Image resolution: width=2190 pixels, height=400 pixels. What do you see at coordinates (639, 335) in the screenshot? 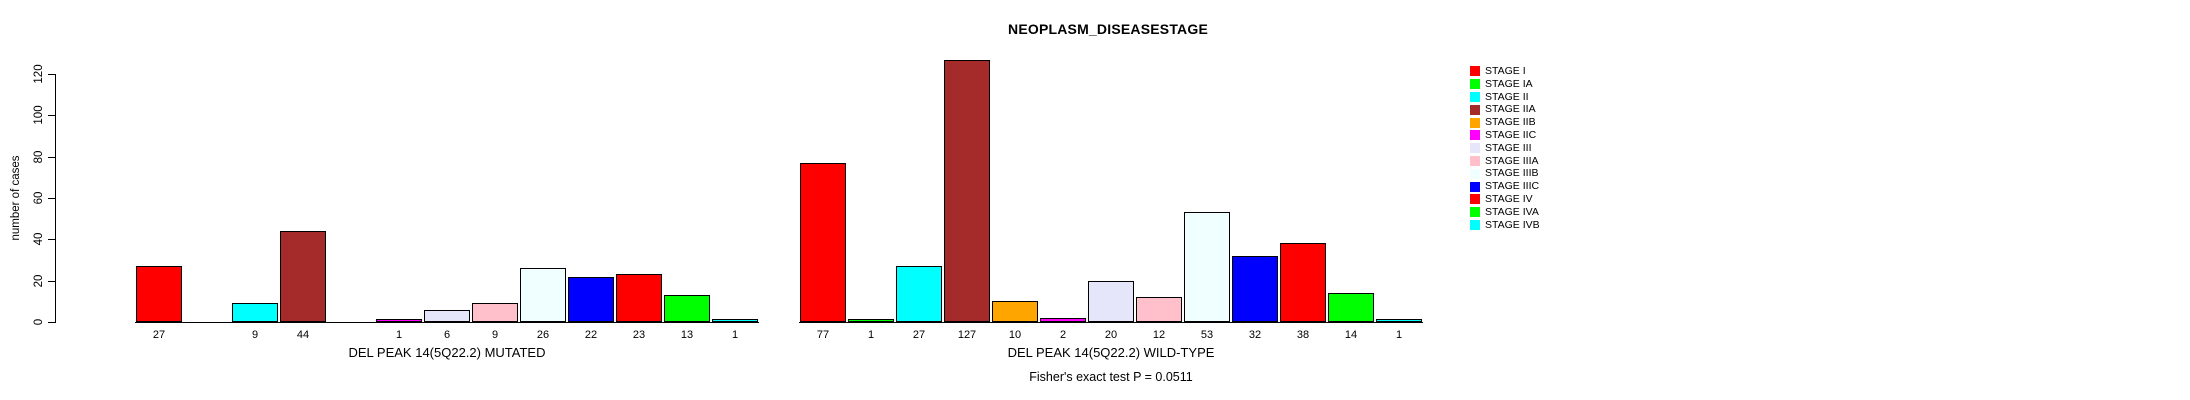
I see `bar-value-label: 23` at bounding box center [639, 335].